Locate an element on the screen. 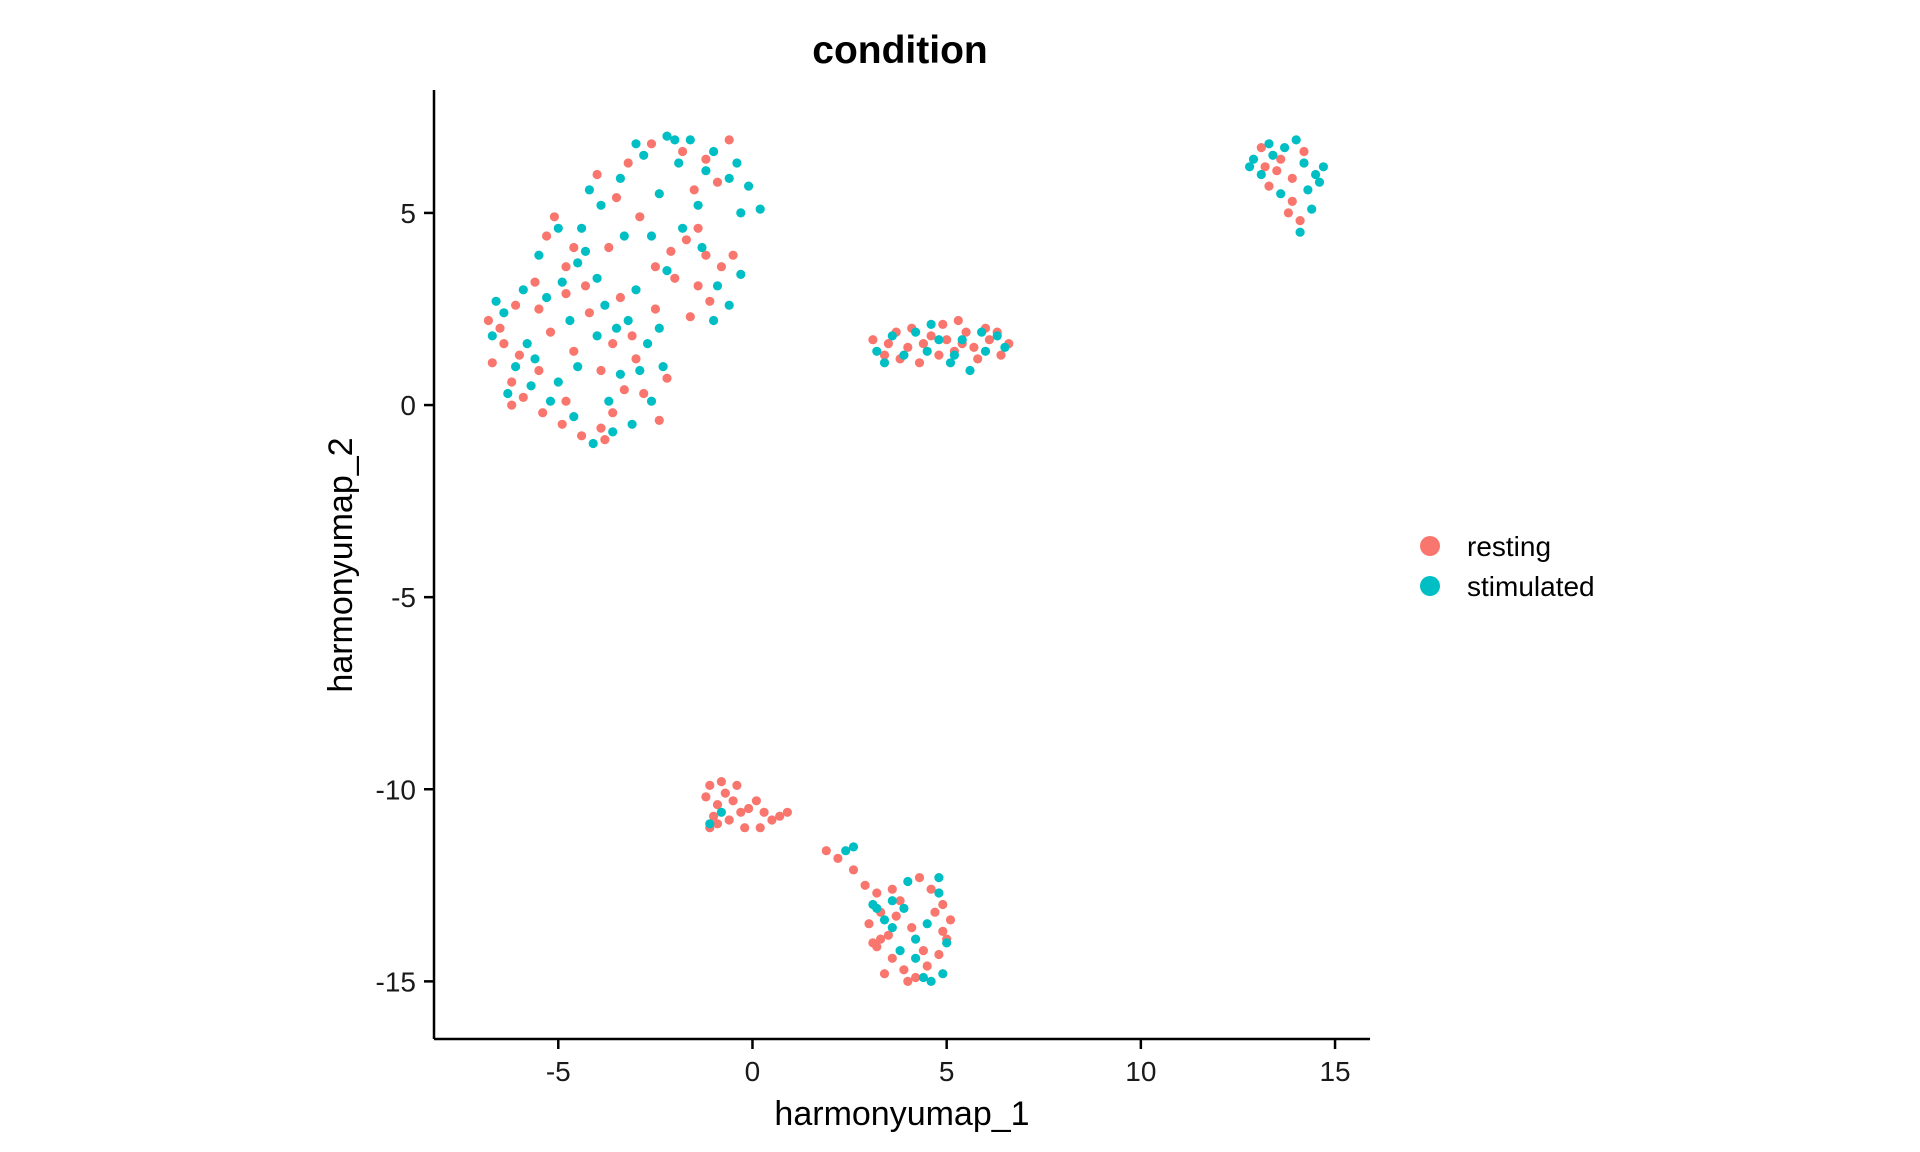 This screenshot has height=1152, width=1920. y-tick-label: -5 is located at coordinates (403, 597).